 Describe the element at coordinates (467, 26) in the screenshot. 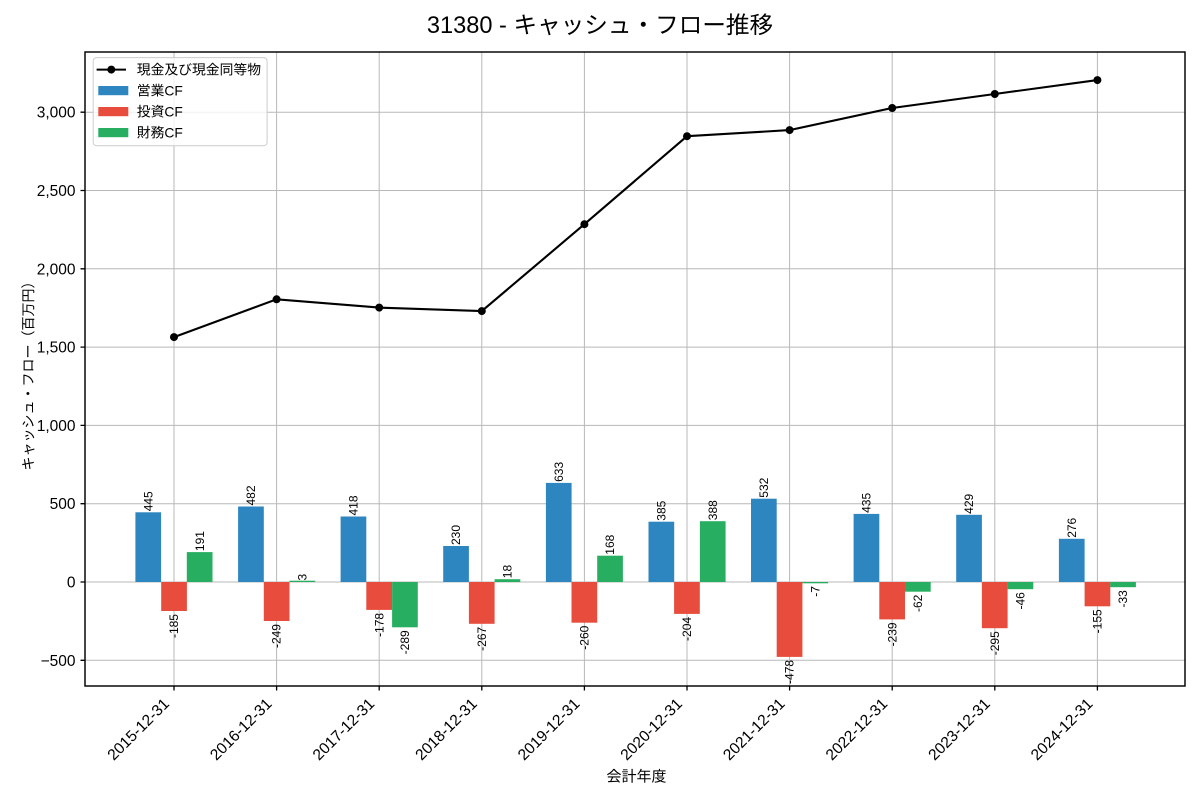

I see `svg-text: 31380 -` at that location.